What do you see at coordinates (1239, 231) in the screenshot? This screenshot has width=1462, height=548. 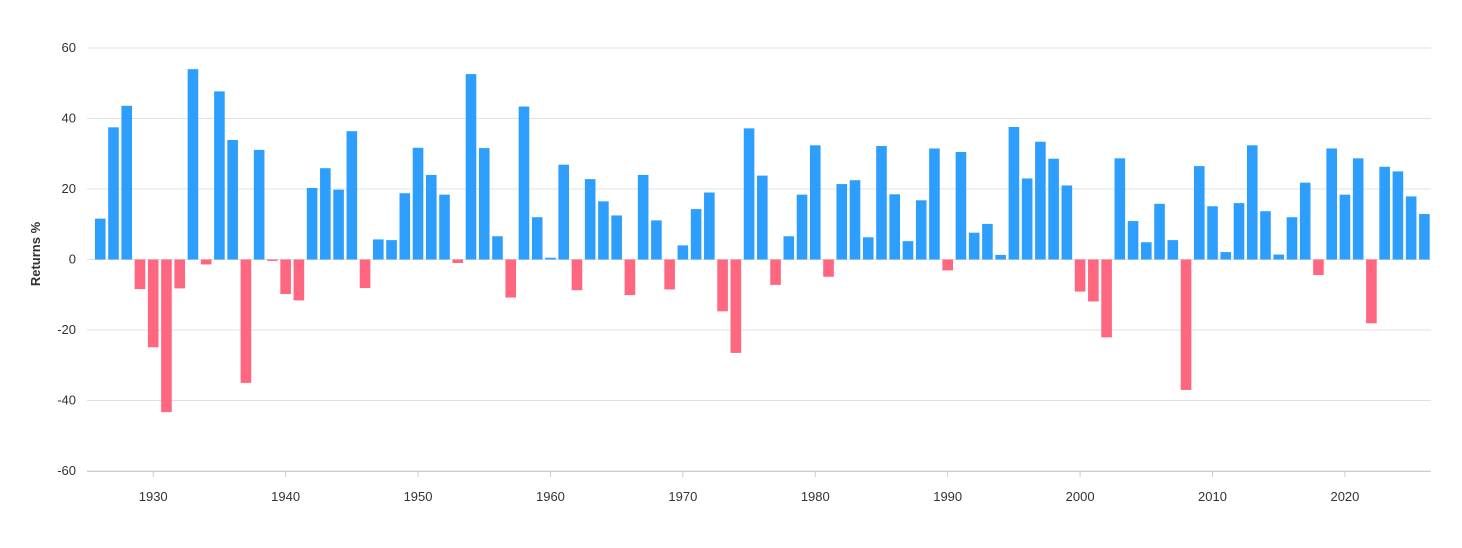 I see `bar-2012` at bounding box center [1239, 231].